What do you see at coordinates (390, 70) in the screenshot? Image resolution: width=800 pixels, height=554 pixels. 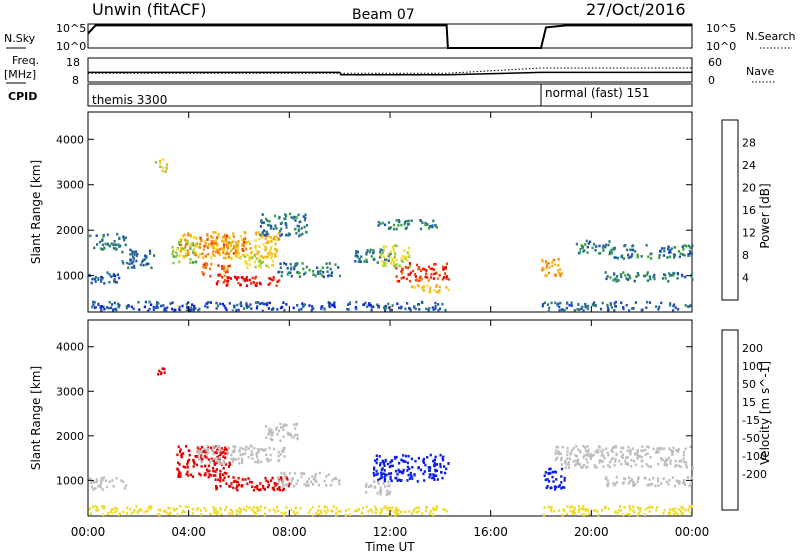 I see `nave-line` at bounding box center [390, 70].